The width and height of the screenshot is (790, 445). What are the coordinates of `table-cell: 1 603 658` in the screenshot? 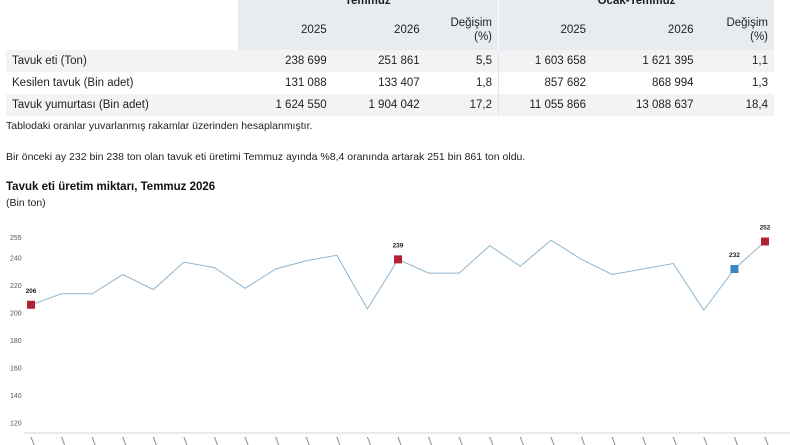 It's located at (545, 61).